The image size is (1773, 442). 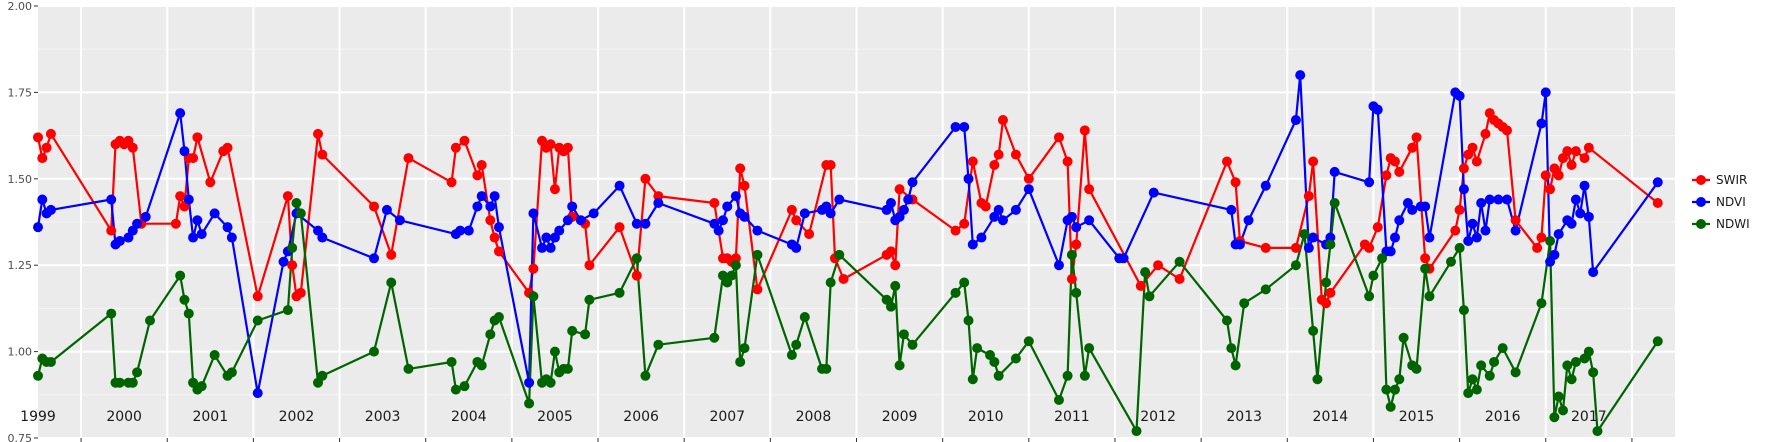 What do you see at coordinates (210, 417) in the screenshot?
I see `year-label: 2001` at bounding box center [210, 417].